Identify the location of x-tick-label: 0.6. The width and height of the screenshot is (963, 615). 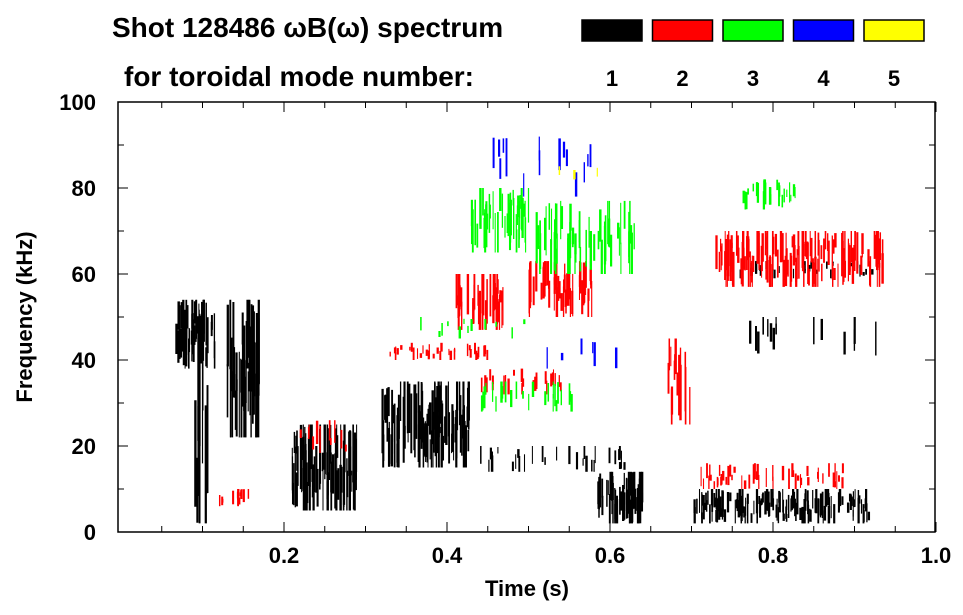
(610, 555).